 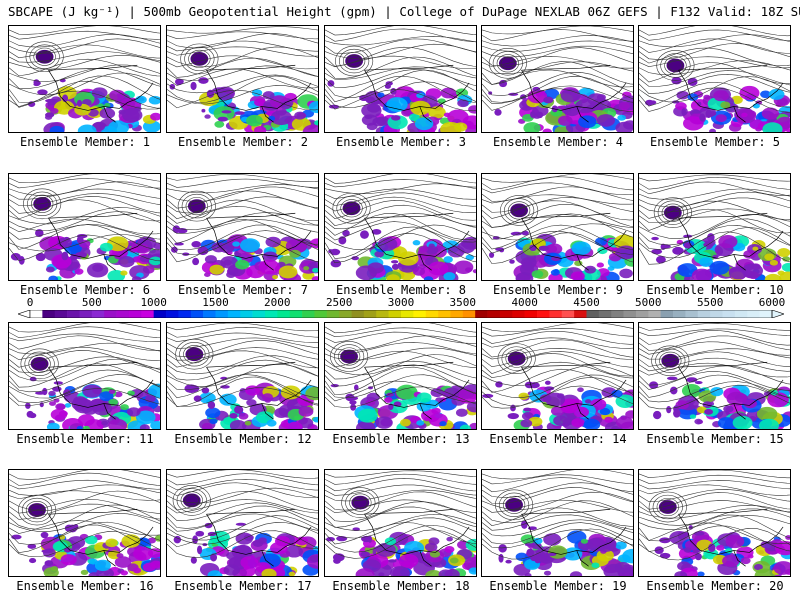 What do you see at coordinates (558, 142) in the screenshot?
I see `ensemble-member-label: Ensemble Member: 4` at bounding box center [558, 142].